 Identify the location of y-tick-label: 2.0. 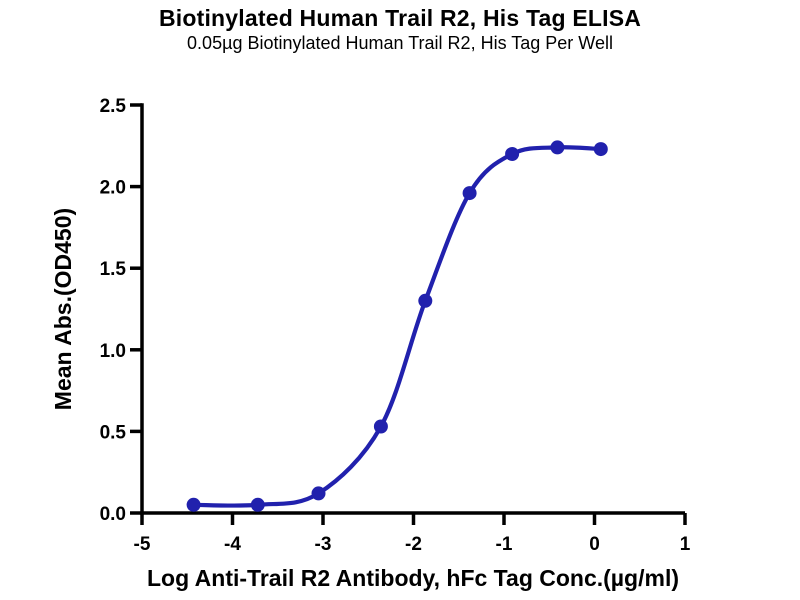
(113, 188).